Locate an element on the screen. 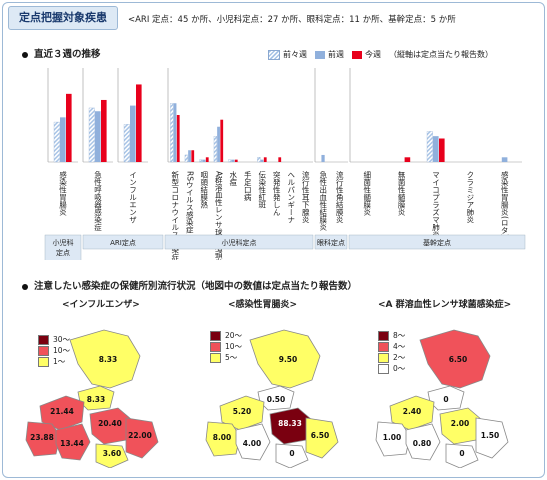 This screenshot has width=547, height=480. category-label-7: 水痘 is located at coordinates (233, 179).